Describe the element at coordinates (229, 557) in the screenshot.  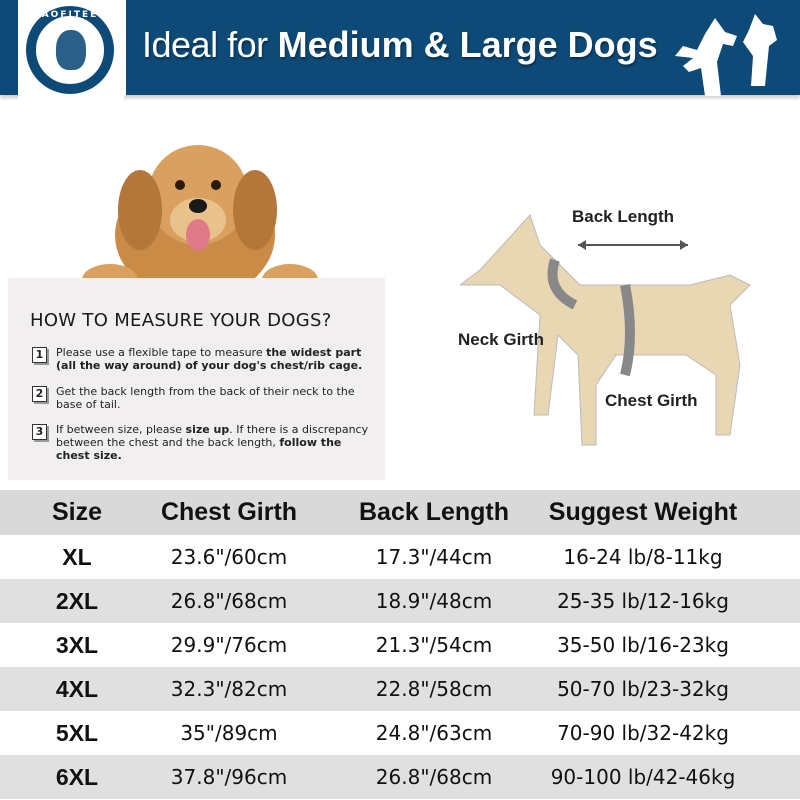
I see `table-cell: 23.6"/60cm` at that location.